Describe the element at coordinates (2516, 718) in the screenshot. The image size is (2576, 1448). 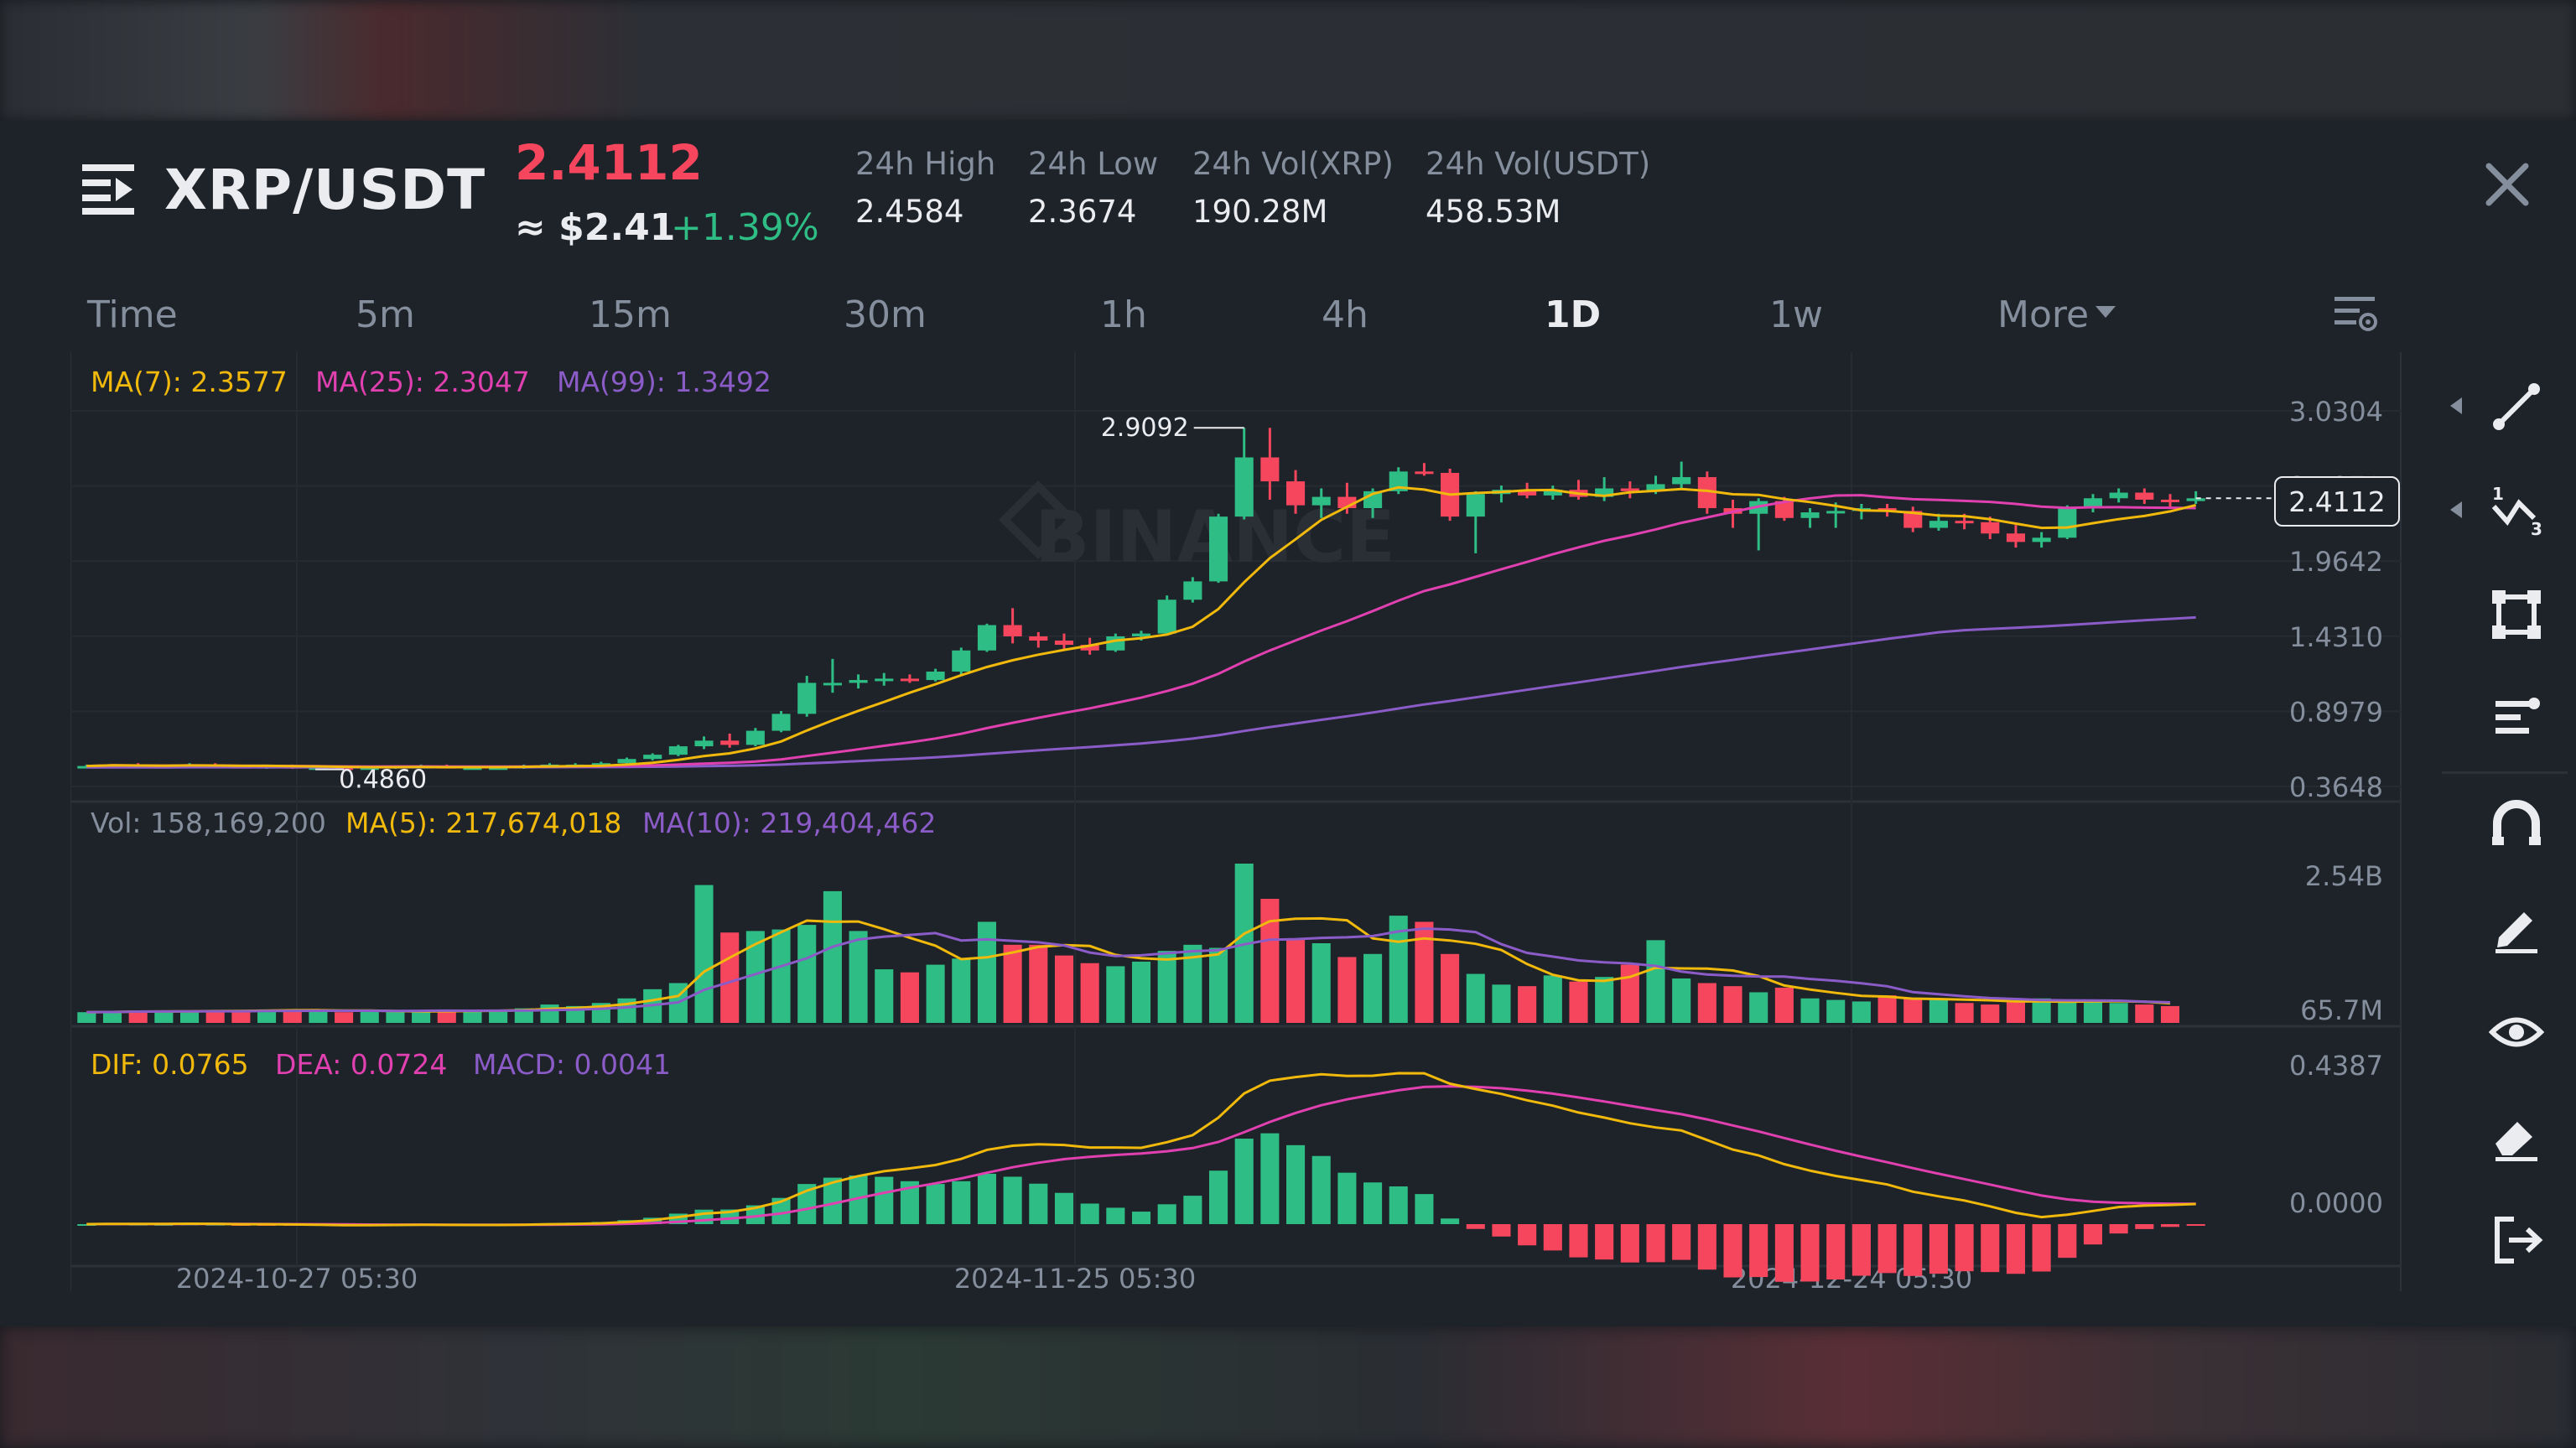
I see `fib-retracement-icon` at that location.